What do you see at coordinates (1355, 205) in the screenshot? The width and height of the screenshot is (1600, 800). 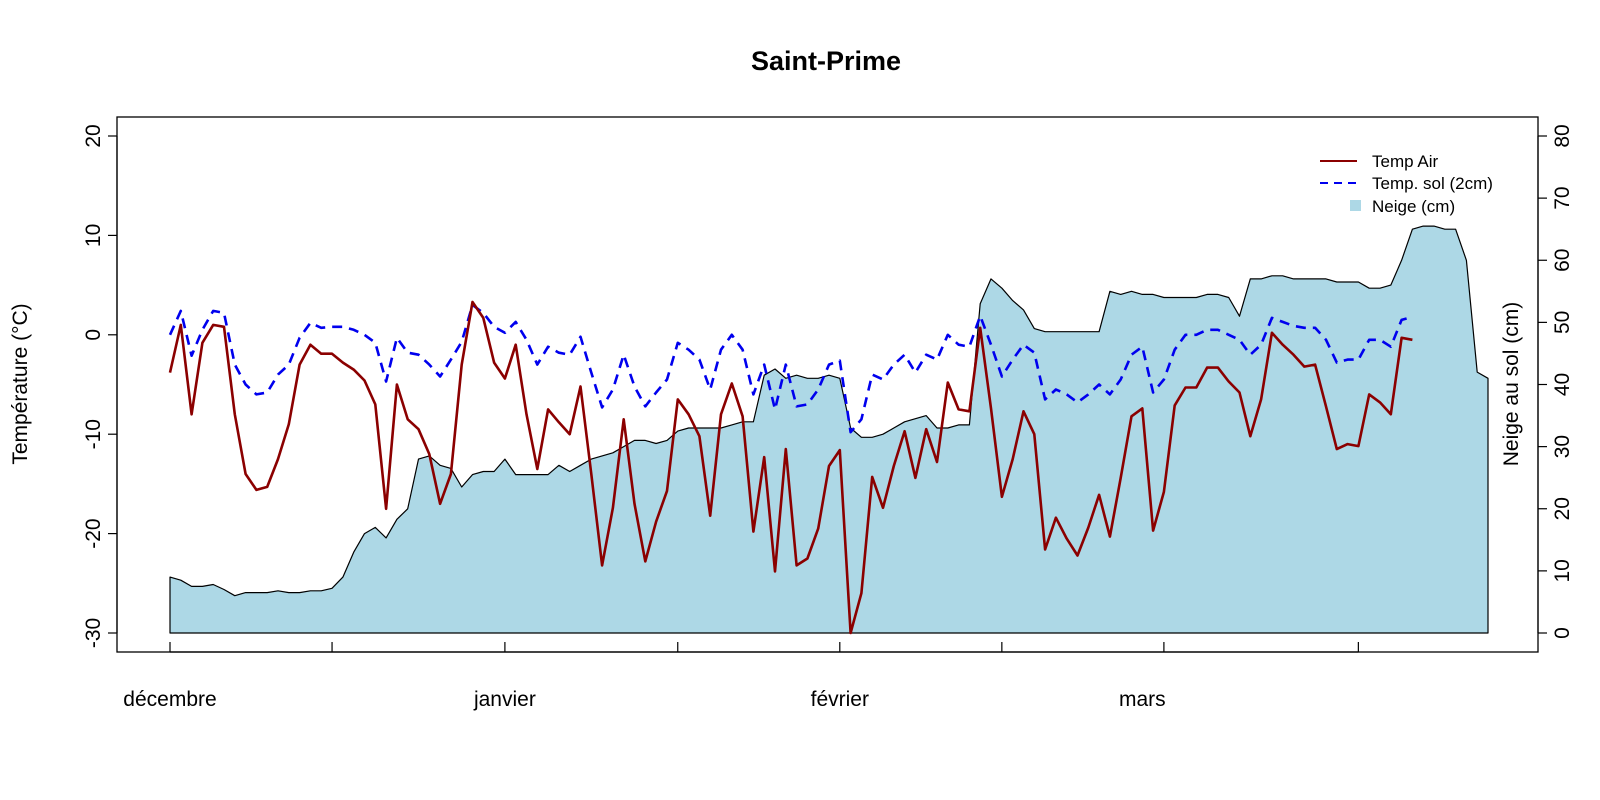 I see `legend-snow-swatch` at bounding box center [1355, 205].